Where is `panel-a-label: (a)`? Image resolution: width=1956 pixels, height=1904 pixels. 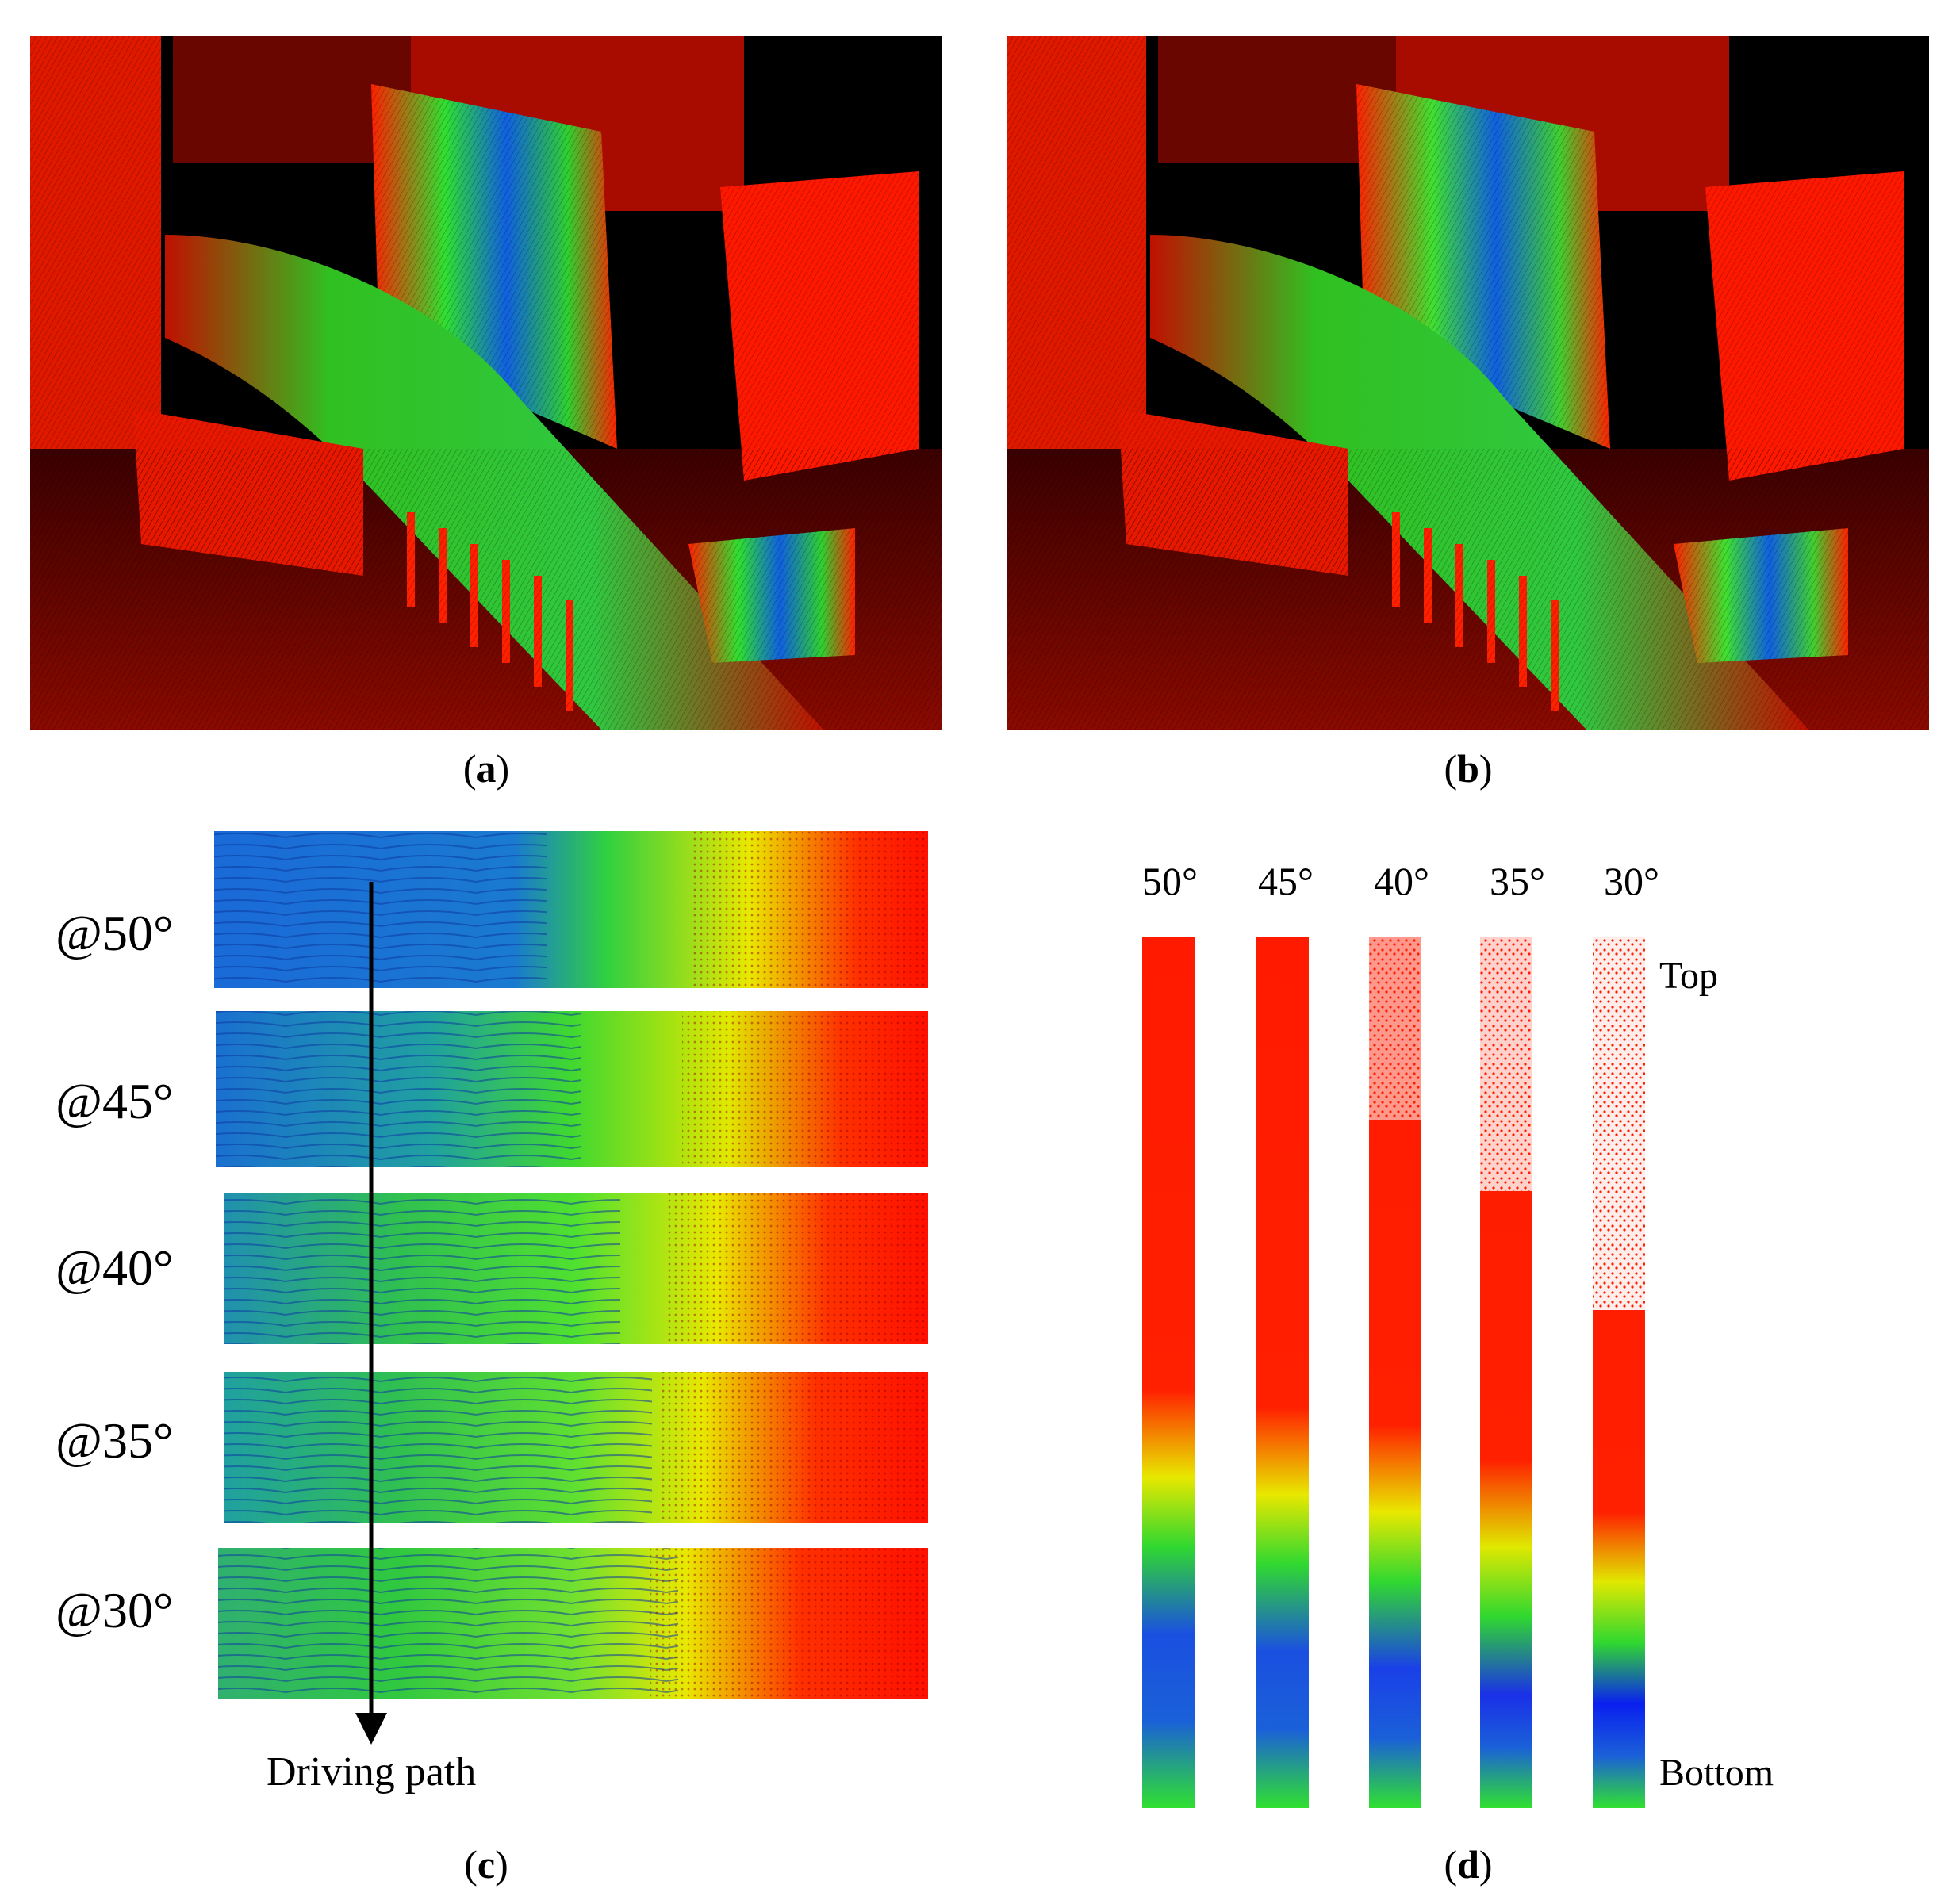 panel-a-label: (a) is located at coordinates (486, 768).